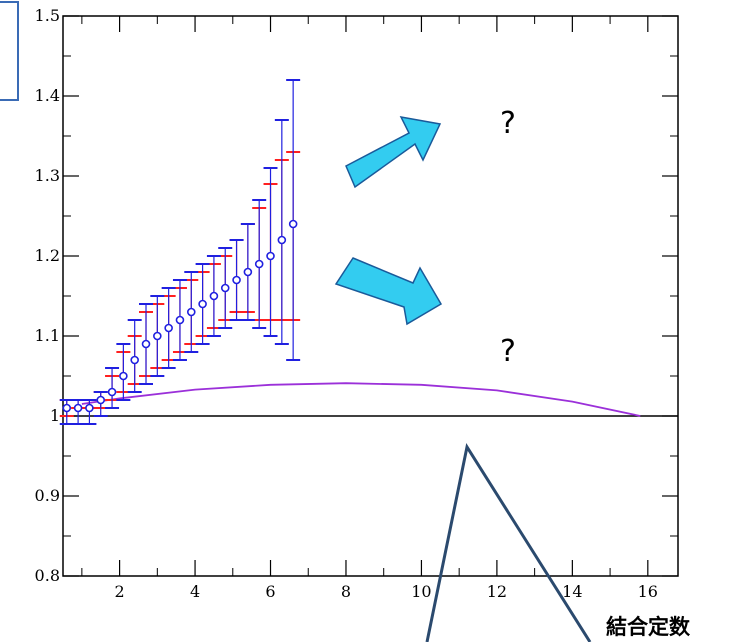 Image resolution: width=731 pixels, height=642 pixels. Describe the element at coordinates (497, 591) in the screenshot. I see `x-tick-label: 12` at that location.